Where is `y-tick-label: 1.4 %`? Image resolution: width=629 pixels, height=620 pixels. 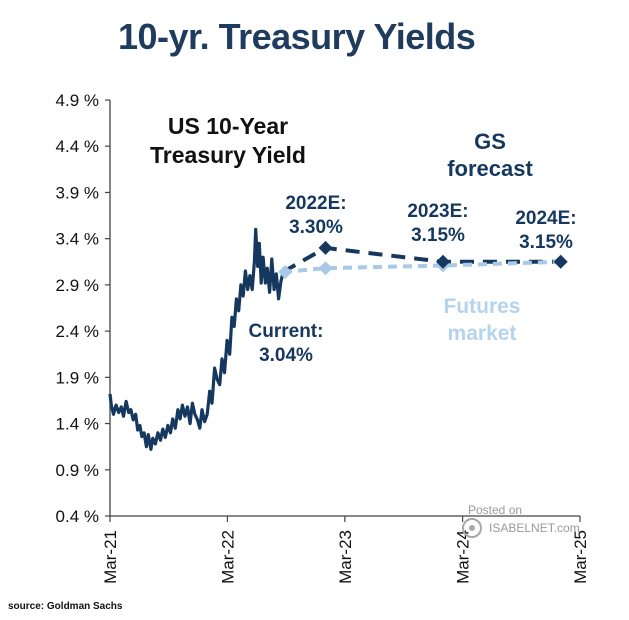 y-tick-label: 1.4 % is located at coordinates (77, 424).